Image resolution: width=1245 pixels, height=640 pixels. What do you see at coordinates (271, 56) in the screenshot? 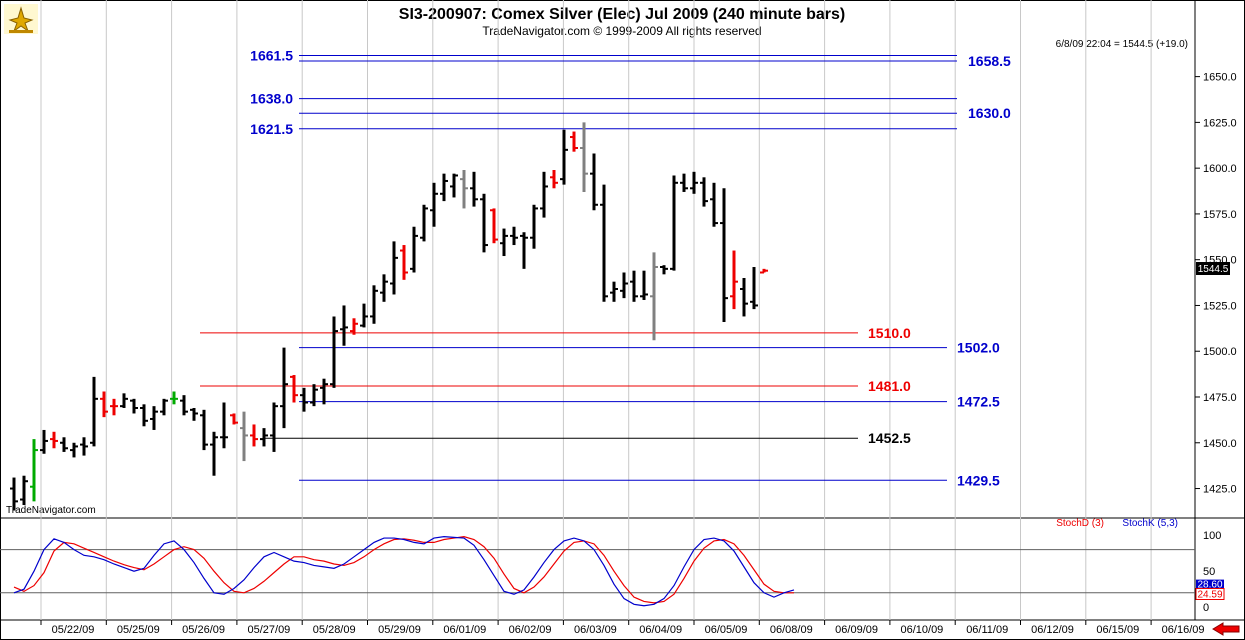
I see `level-label: 1661.5` at bounding box center [271, 56].